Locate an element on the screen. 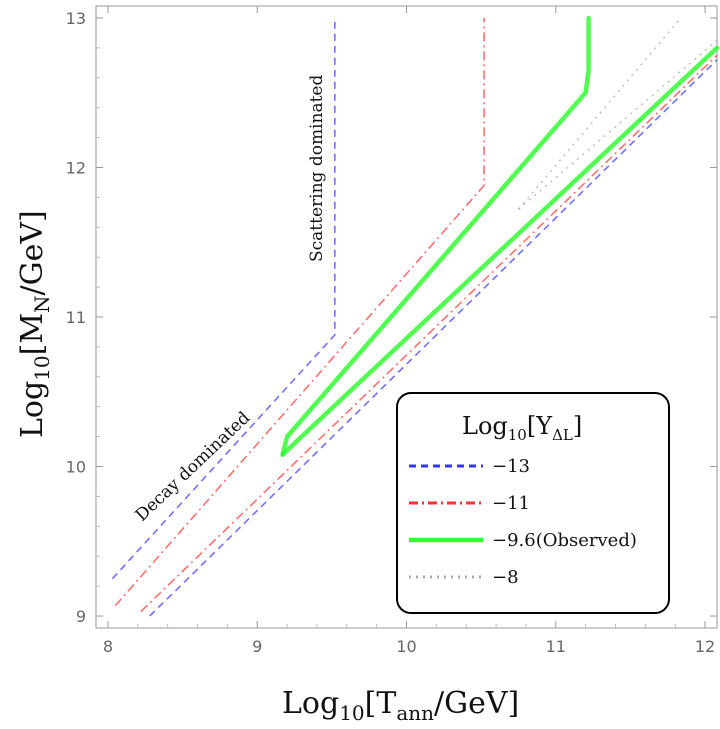 This screenshot has height=729, width=720. y-tick-label: 11 is located at coordinates (76, 317).